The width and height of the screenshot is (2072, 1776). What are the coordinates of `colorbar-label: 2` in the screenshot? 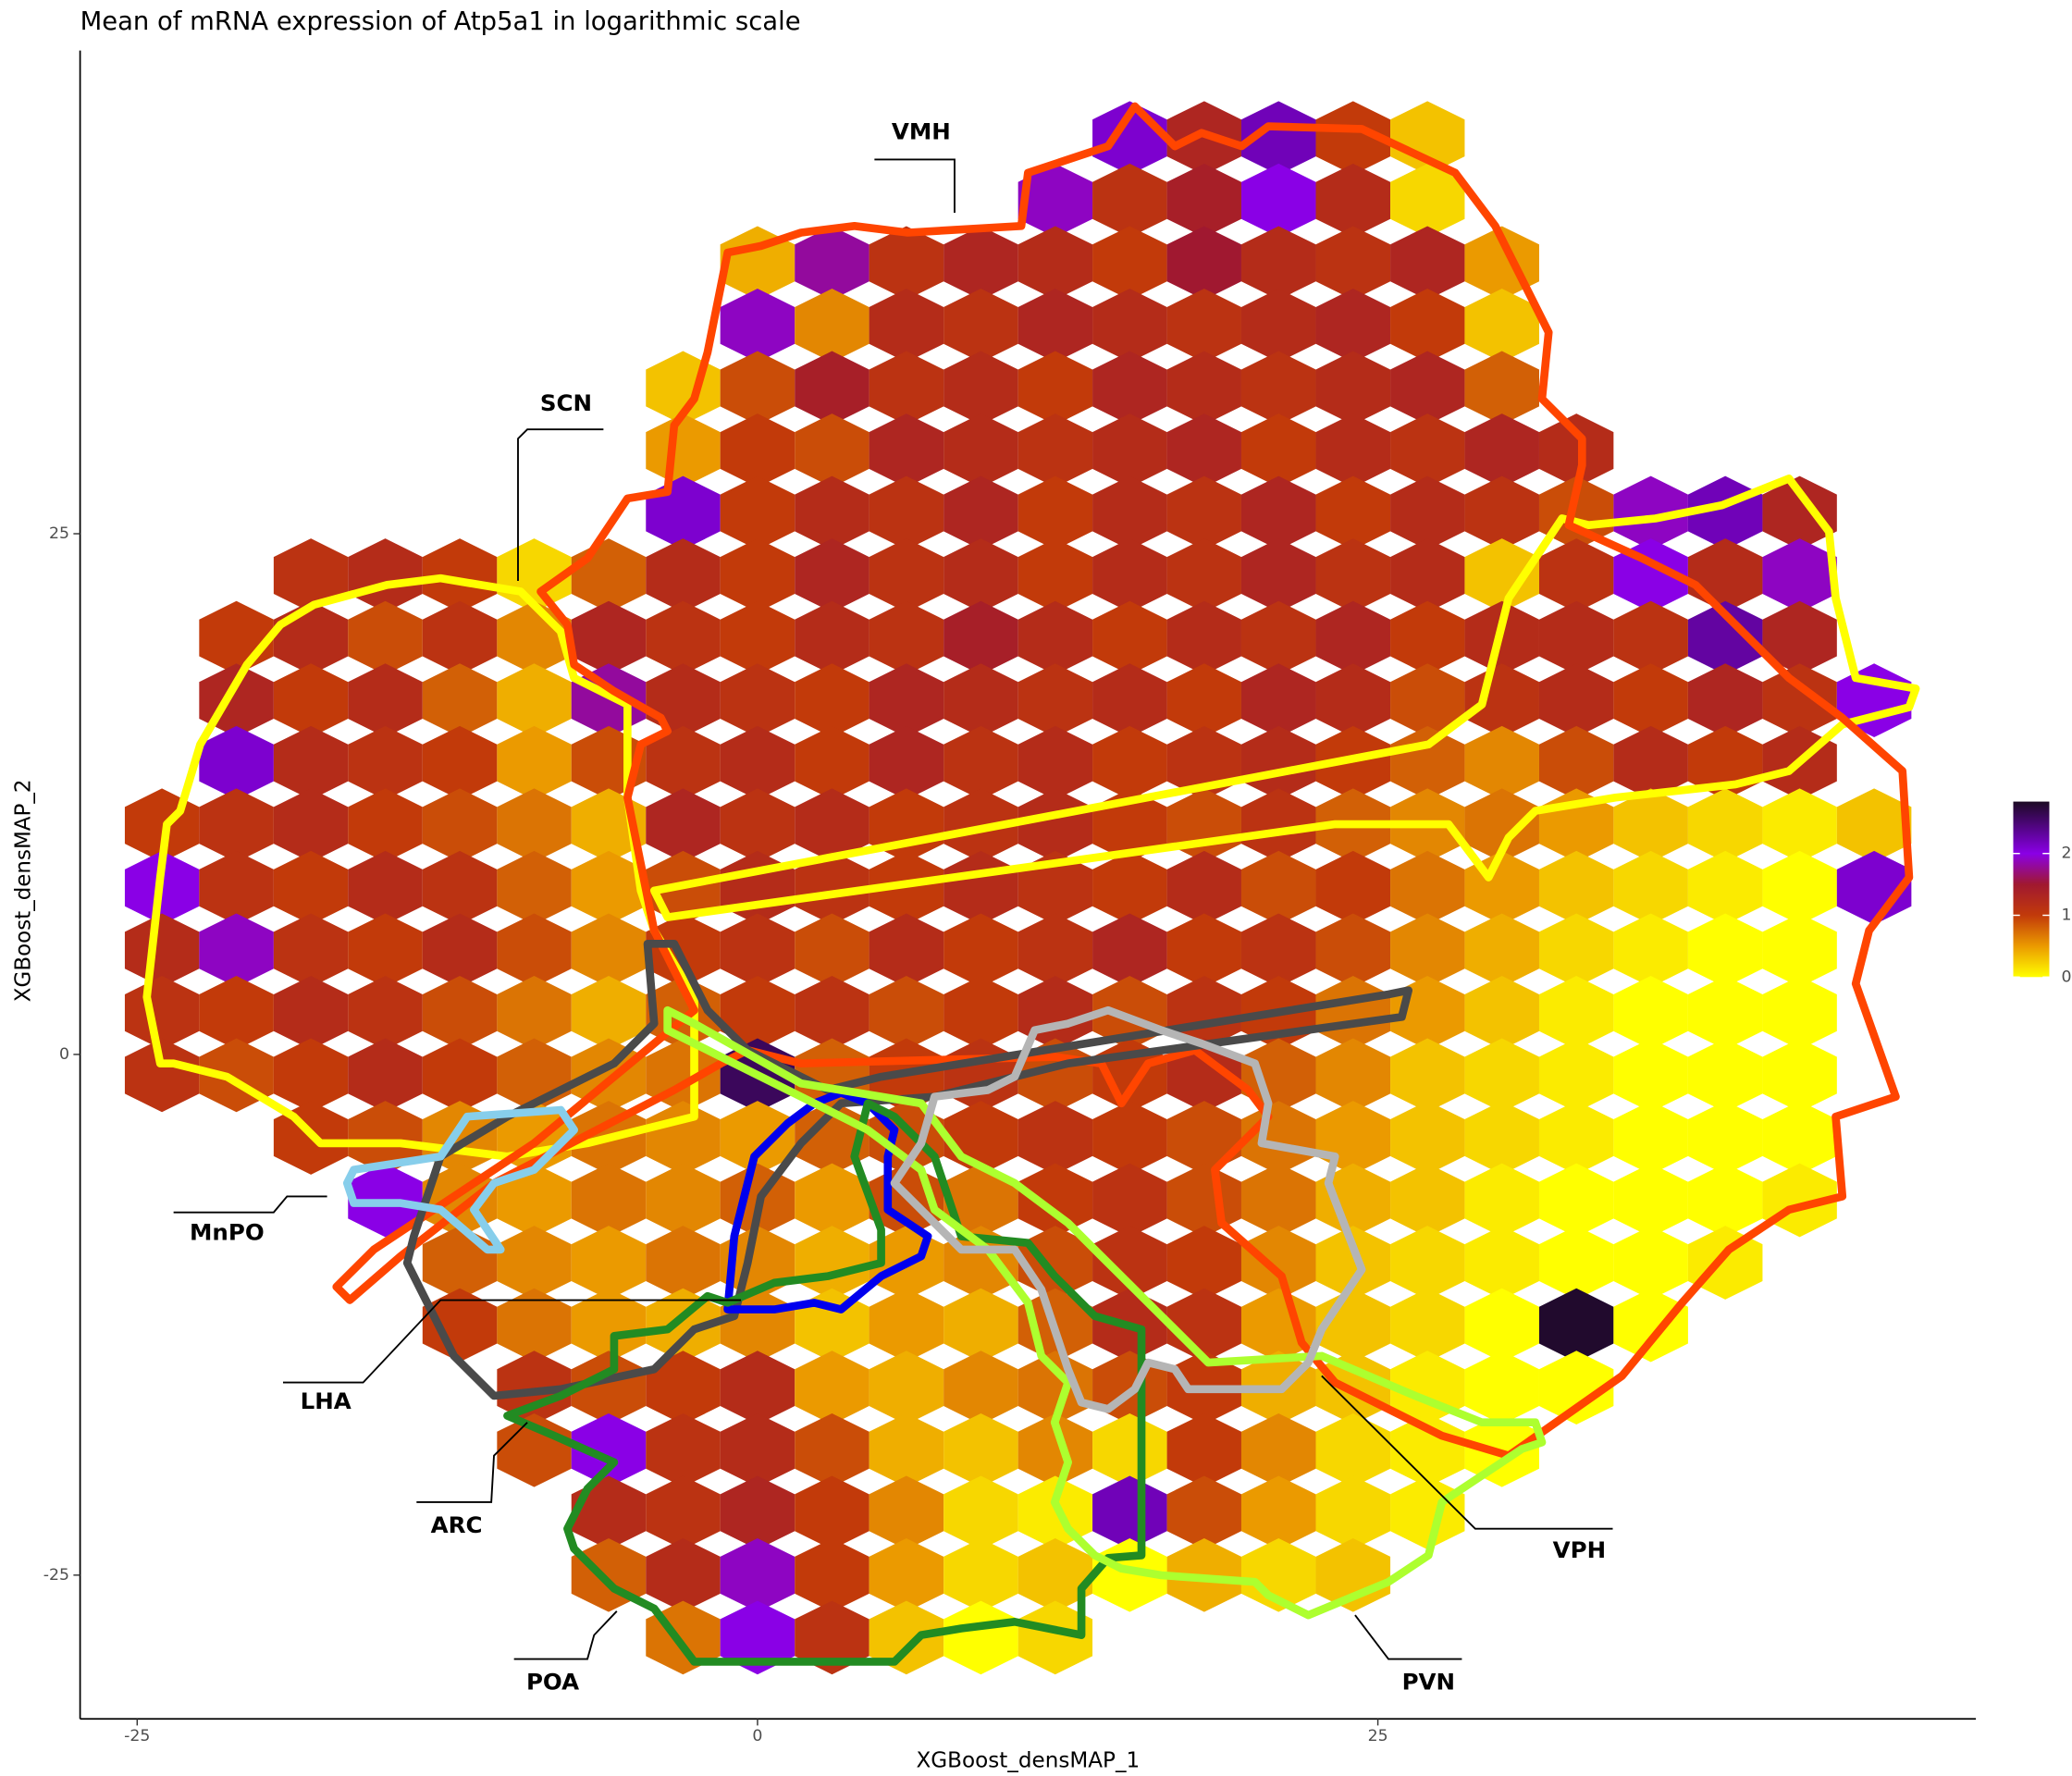 It's located at (2066, 854).